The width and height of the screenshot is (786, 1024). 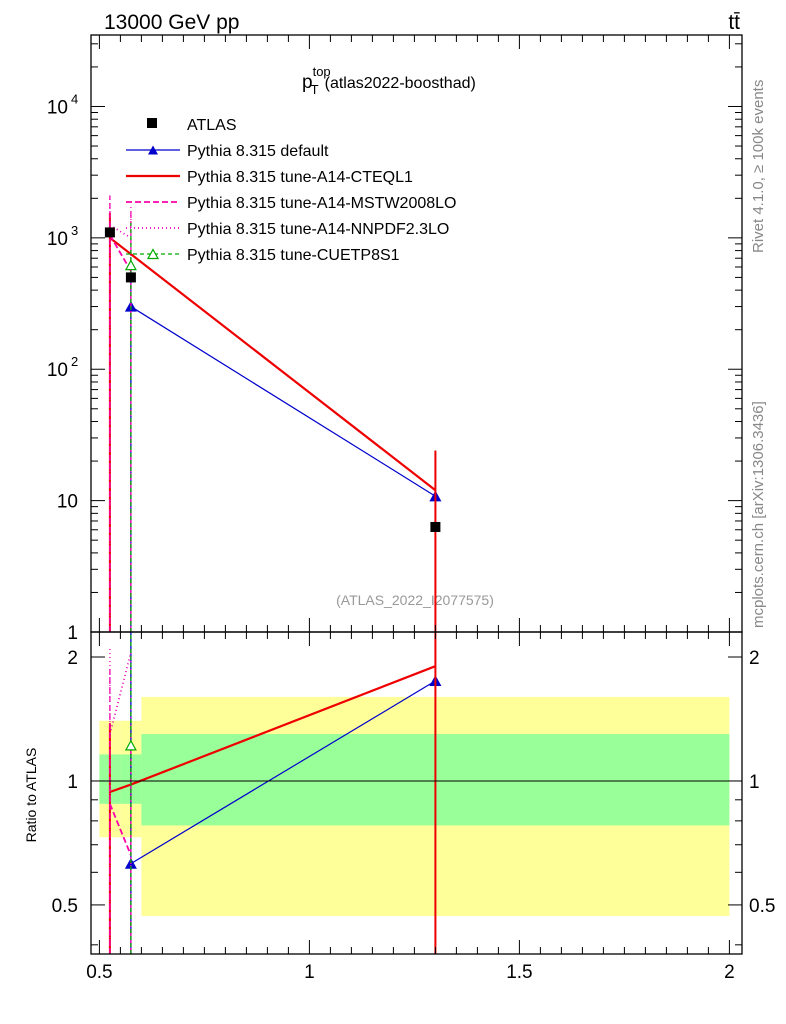 I want to click on ratio-y-tick-label-1: 1, so click(x=72, y=782).